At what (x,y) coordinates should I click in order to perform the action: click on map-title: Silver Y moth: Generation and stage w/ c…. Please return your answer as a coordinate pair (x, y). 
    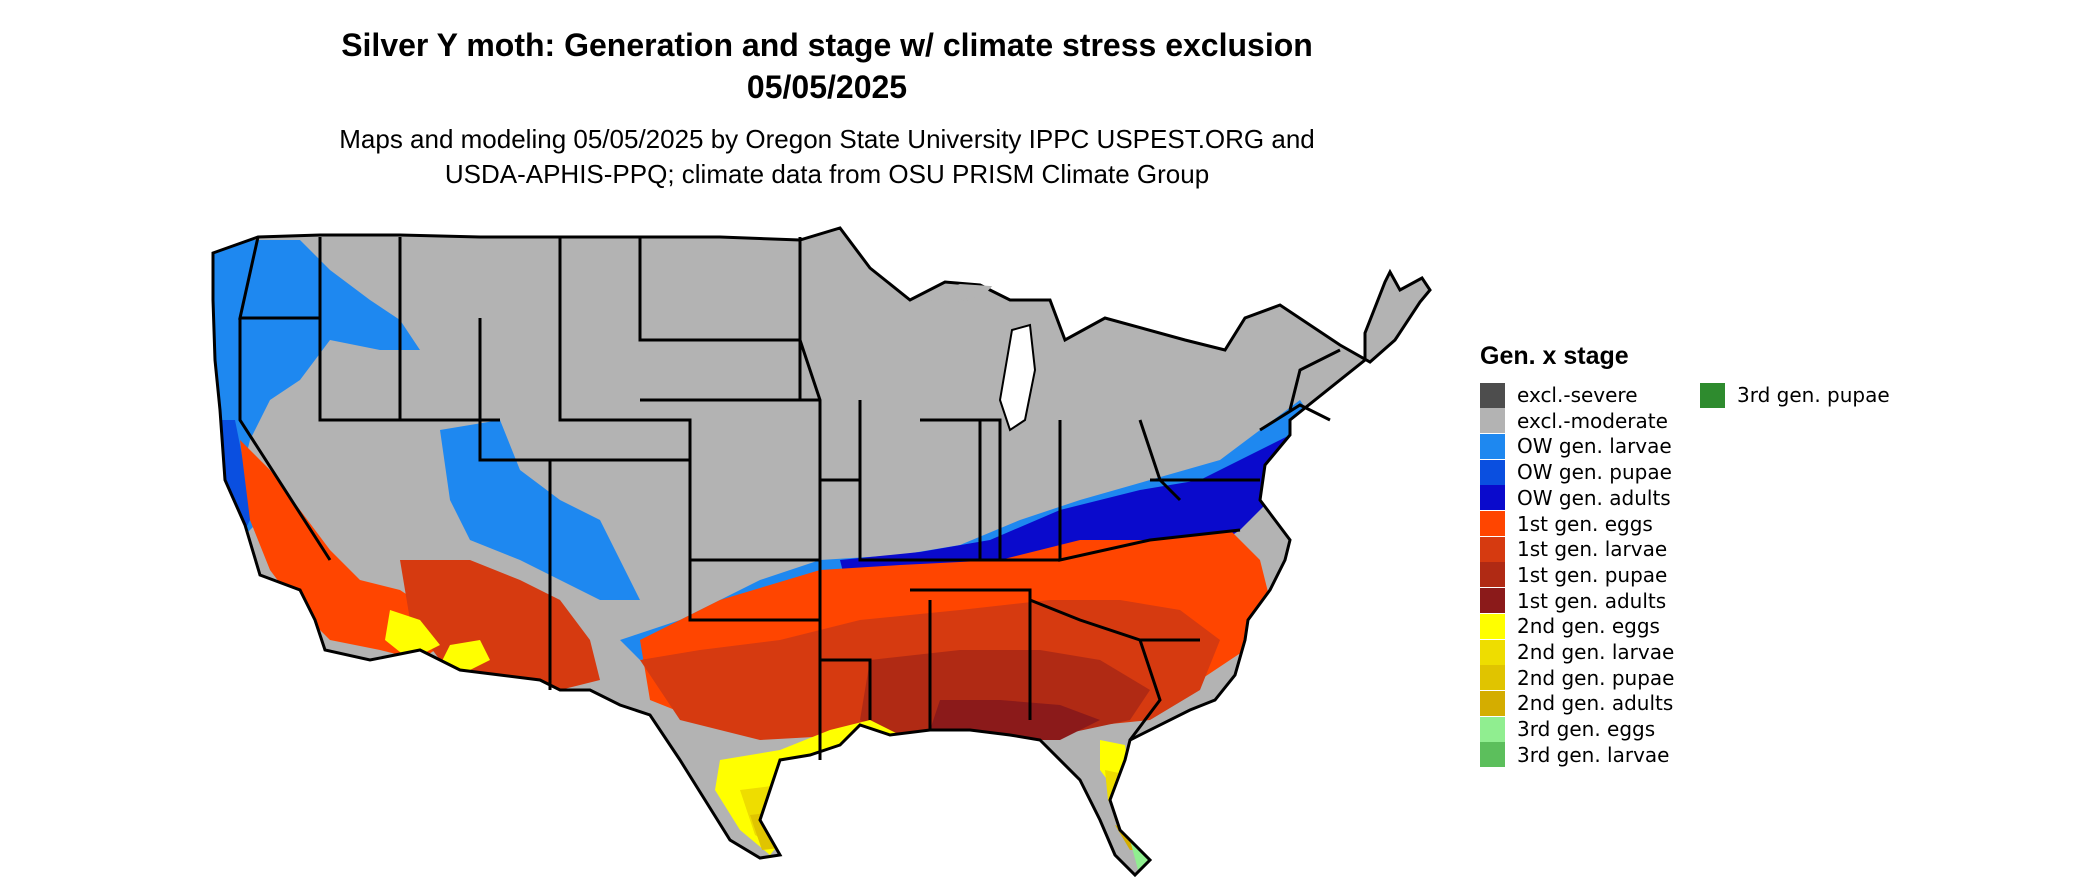
    Looking at the image, I should click on (827, 66).